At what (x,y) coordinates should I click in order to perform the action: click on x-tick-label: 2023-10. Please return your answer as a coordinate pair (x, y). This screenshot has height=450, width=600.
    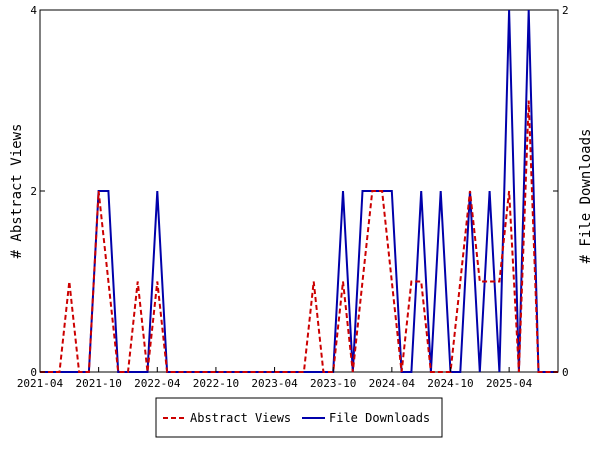
    Looking at the image, I should click on (333, 383).